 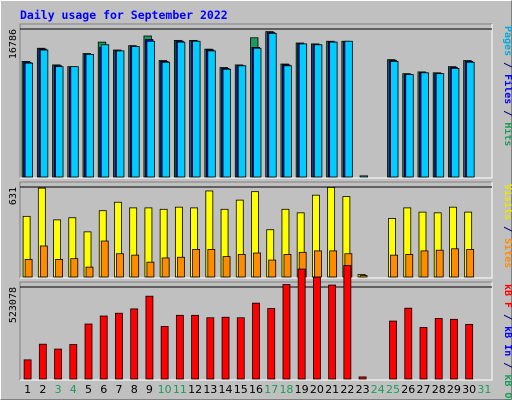 I want to click on legend-entry-top-0: Pages, so click(x=507, y=41).